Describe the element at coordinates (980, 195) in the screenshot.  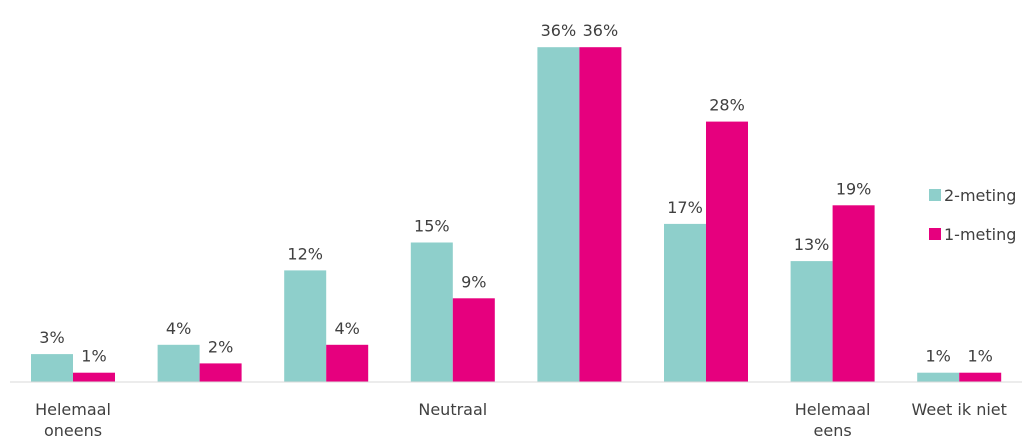
I see `legend-label-2-meting: 2-meting` at that location.